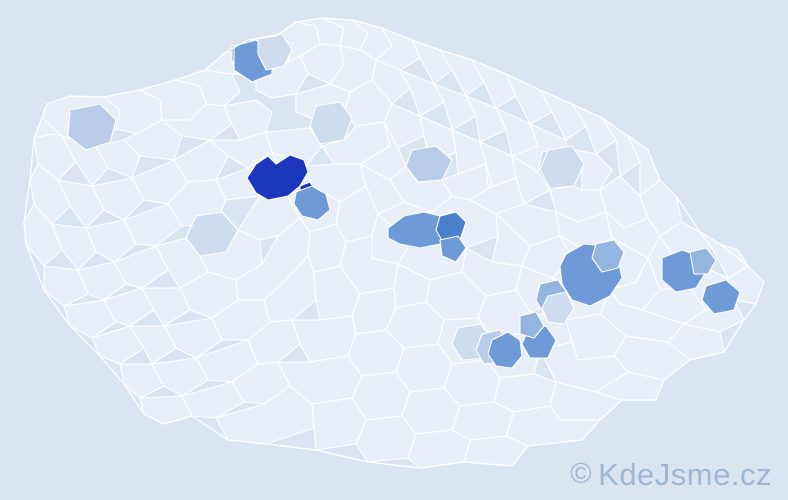 Image resolution: width=788 pixels, height=500 pixels. What do you see at coordinates (664, 474) in the screenshot?
I see `watermark-name: KdeJsme` at bounding box center [664, 474].